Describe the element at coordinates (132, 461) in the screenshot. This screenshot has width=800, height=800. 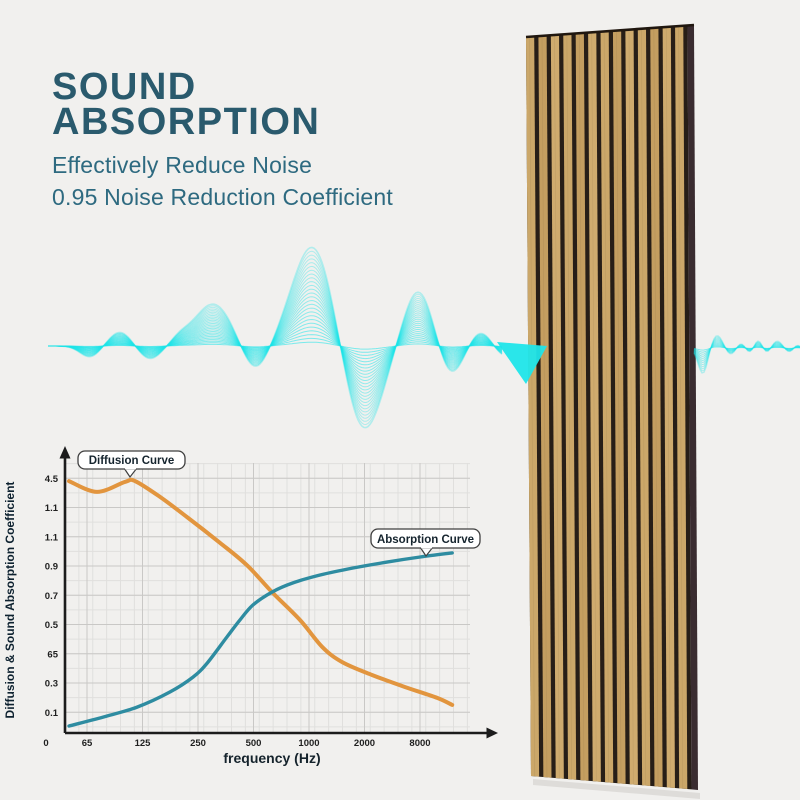
I see `svg-text: Diffusion Curve` at that location.